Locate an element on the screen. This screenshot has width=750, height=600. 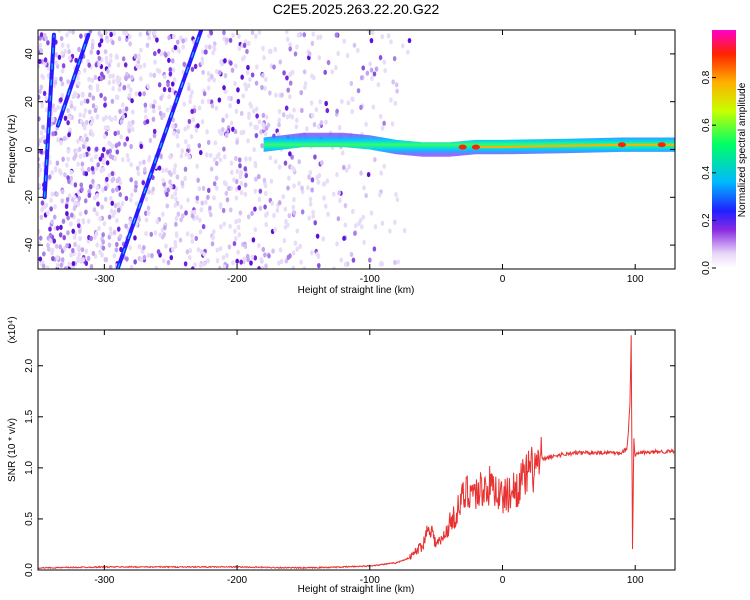
y-tick-label: 0 is located at coordinates (29, 149).